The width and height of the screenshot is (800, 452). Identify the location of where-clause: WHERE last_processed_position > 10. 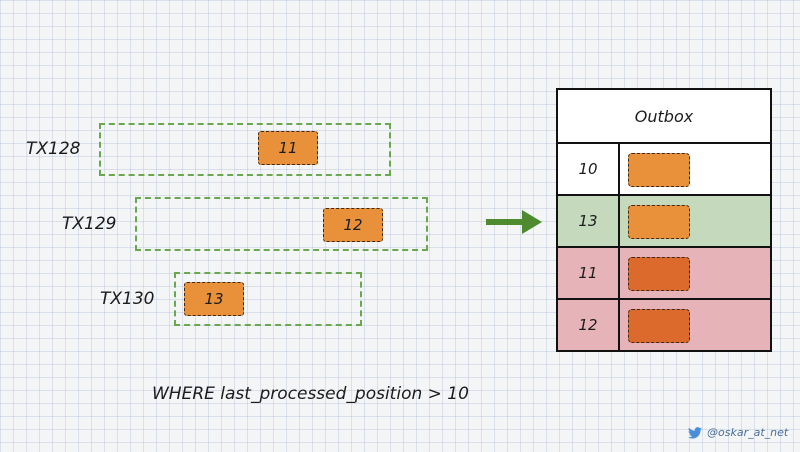
(310, 394).